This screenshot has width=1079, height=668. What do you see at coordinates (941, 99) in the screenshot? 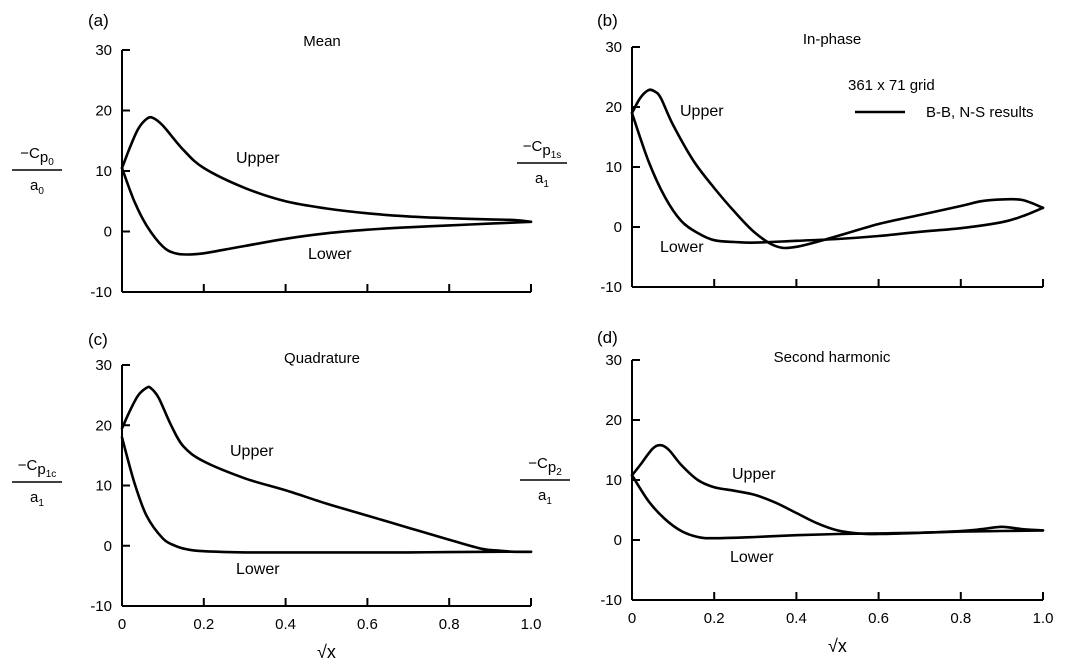
I see `legend: 361 x 71 grid B-B, N-S results` at bounding box center [941, 99].